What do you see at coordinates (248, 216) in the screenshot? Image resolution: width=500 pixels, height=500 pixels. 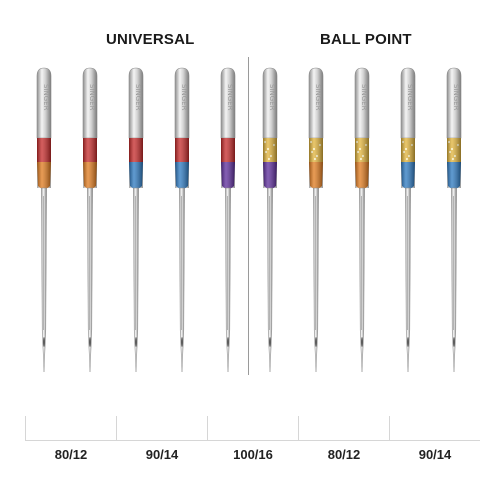 I see `group-divider` at bounding box center [248, 216].